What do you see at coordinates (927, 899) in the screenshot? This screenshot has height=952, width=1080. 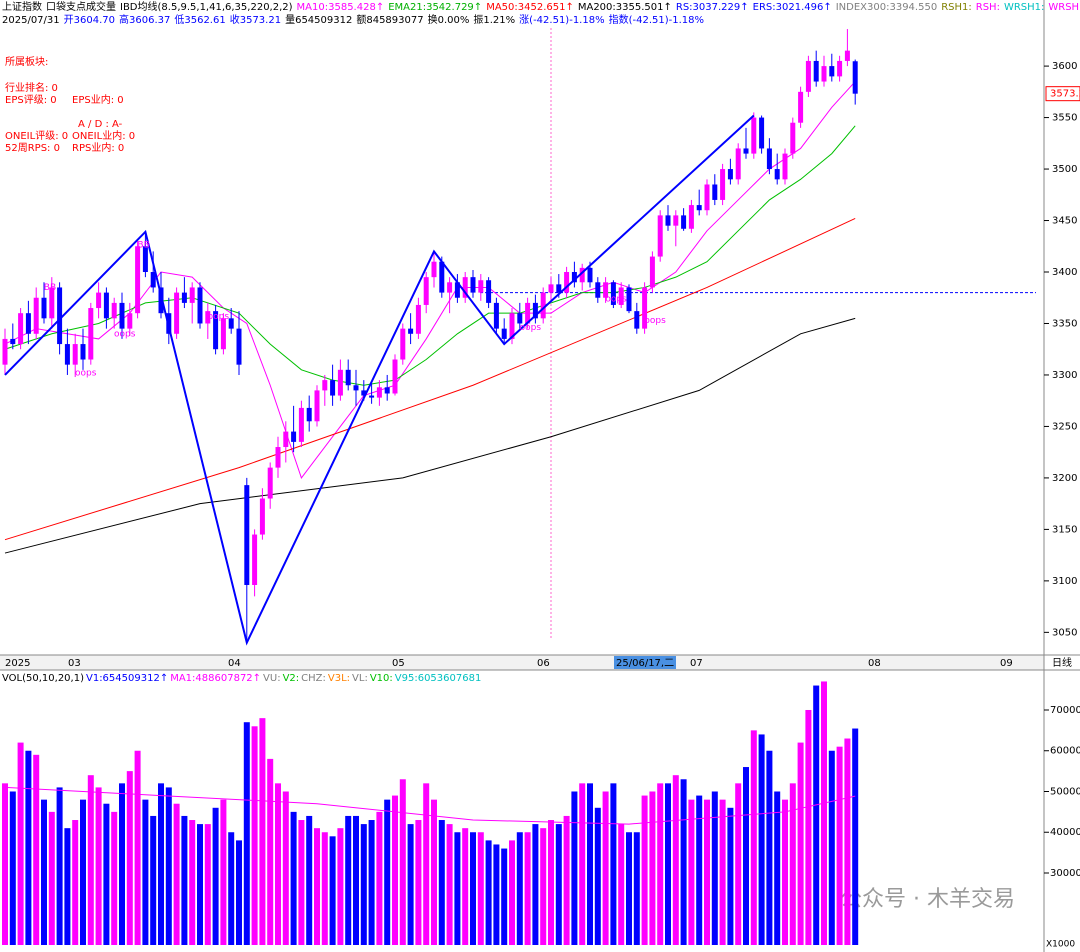 I see `watermark: 公众号 · 木羊交易` at bounding box center [927, 899].